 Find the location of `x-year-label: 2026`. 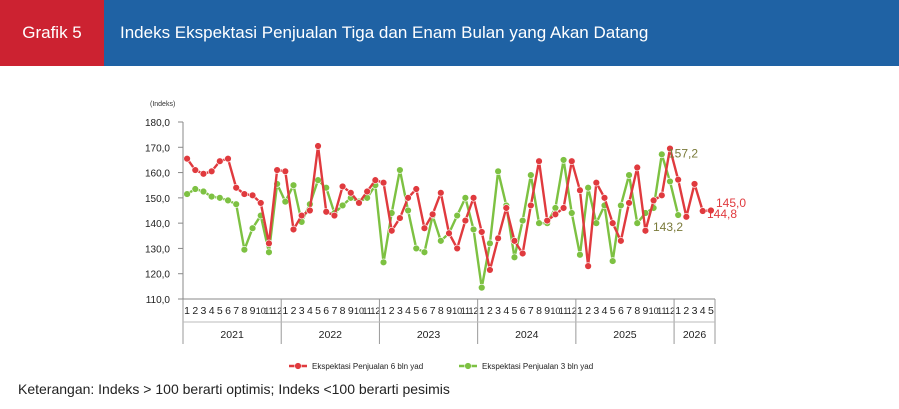

x-year-label: 2026 is located at coordinates (695, 335).